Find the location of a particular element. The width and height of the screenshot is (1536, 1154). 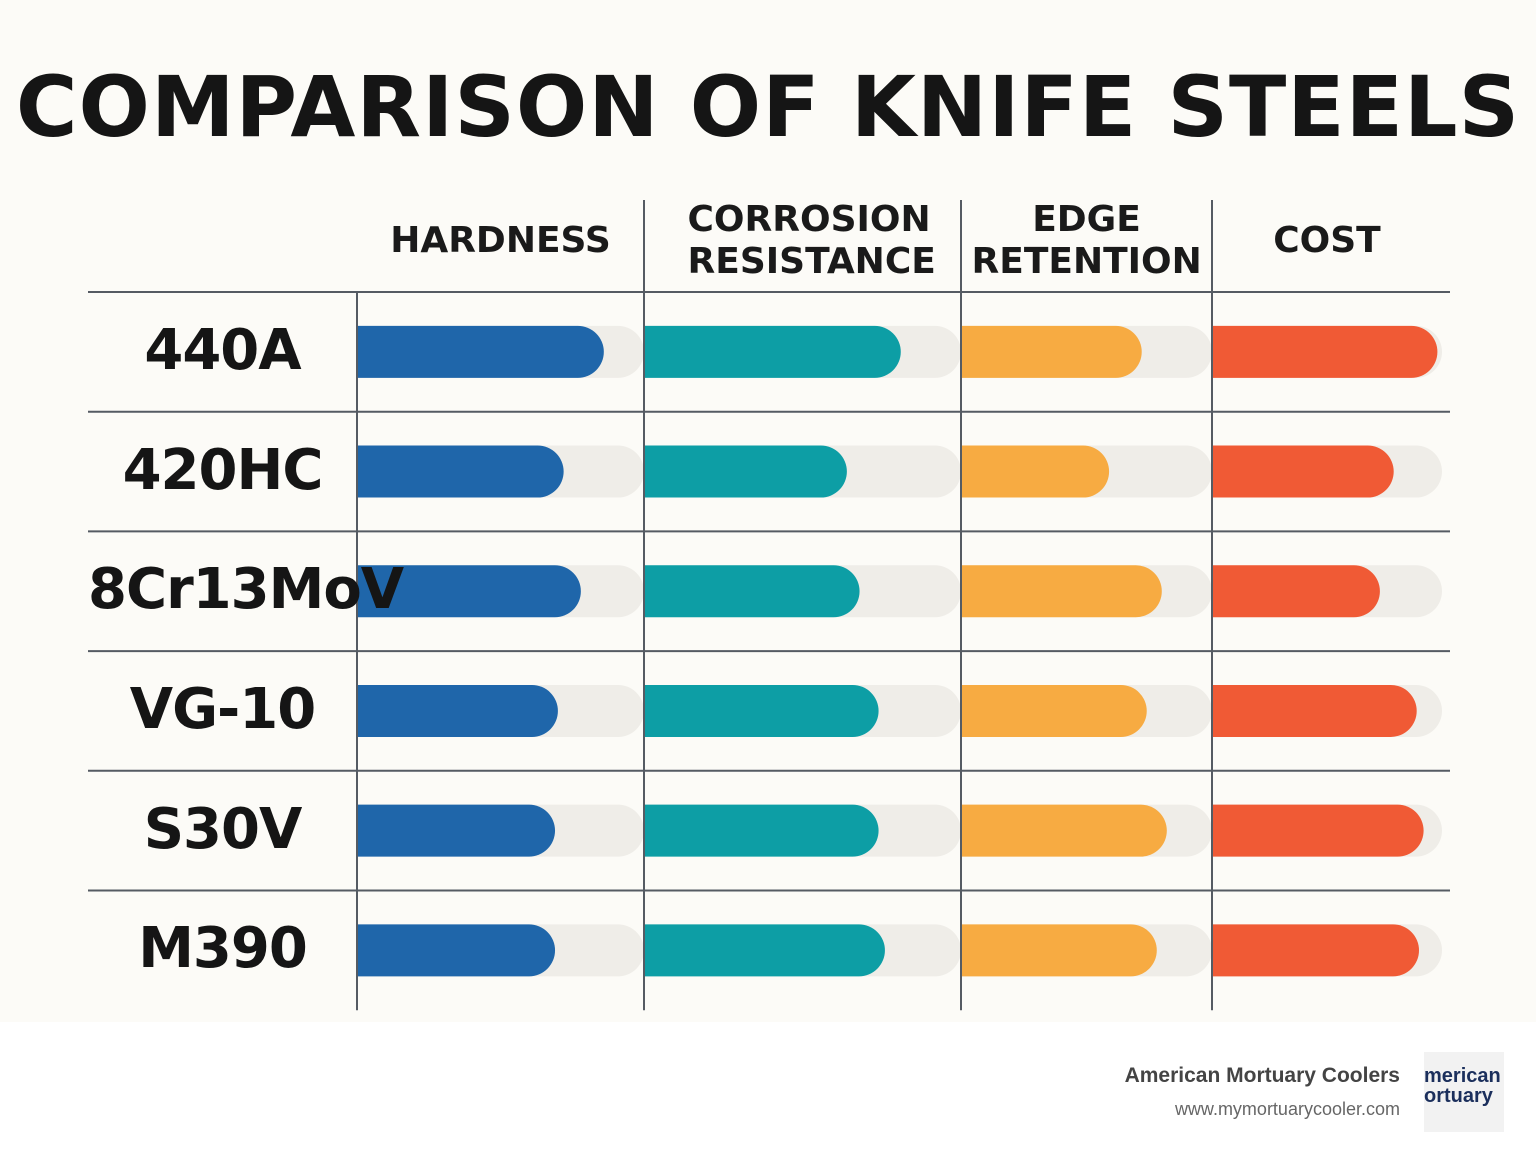

column-header: HARDNESS is located at coordinates (500, 241).